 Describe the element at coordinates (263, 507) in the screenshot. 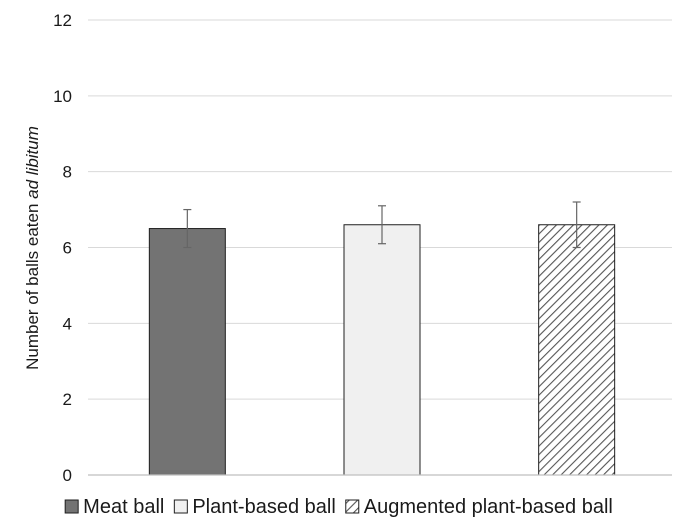

I see `legend-label: Plant-based ball` at that location.